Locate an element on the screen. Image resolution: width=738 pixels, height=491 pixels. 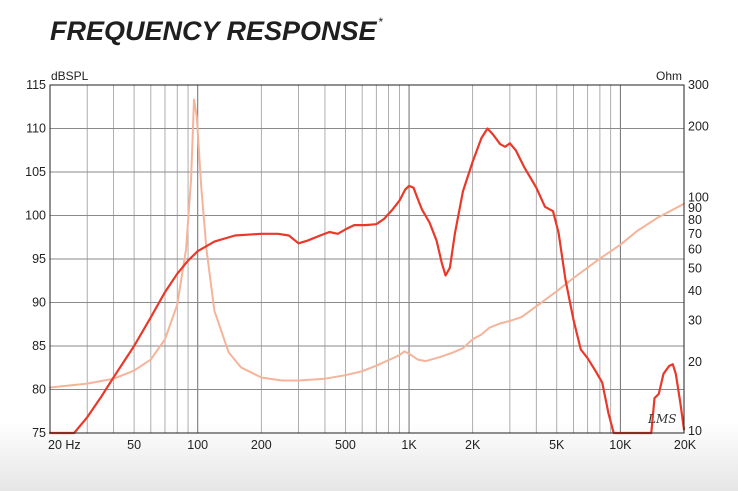
y-left-tick-label: 105 is located at coordinates (35, 172).